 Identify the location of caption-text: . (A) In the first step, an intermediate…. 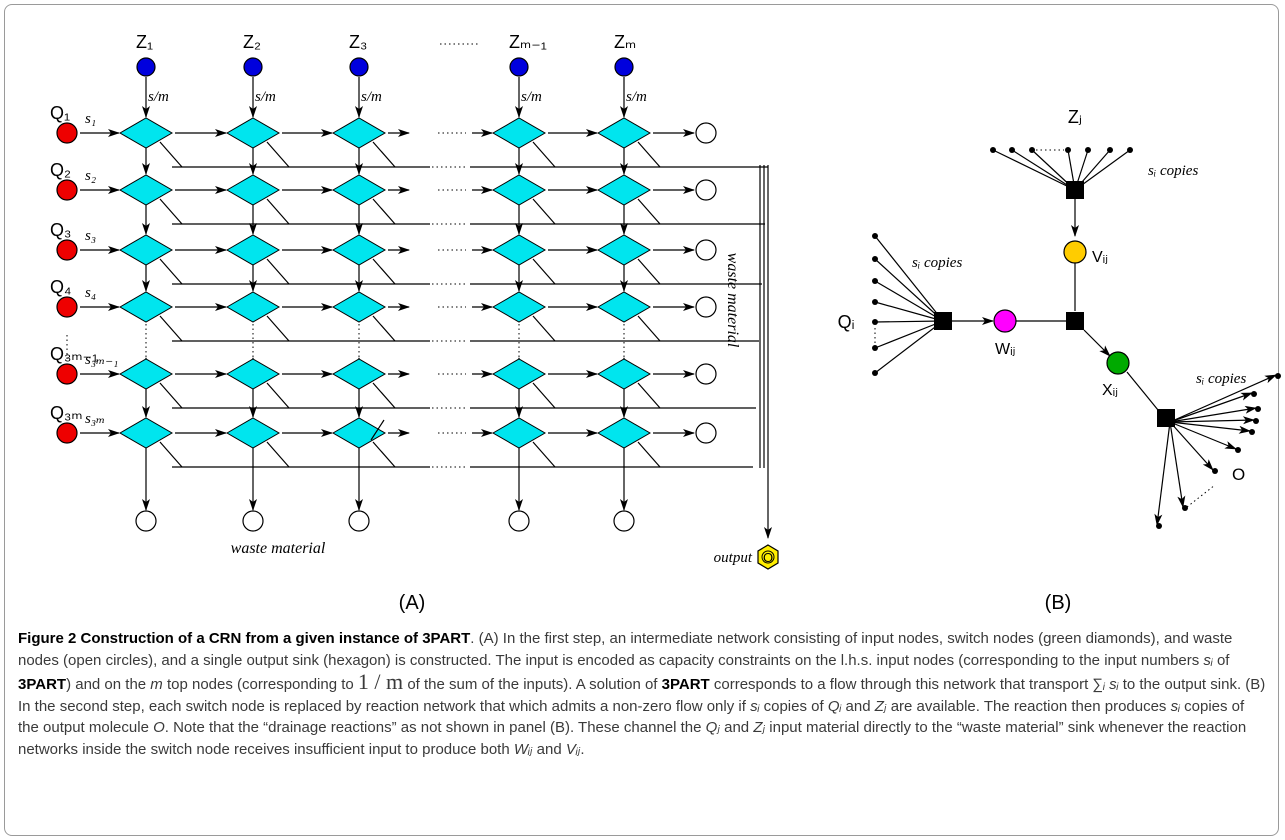
(625, 649).